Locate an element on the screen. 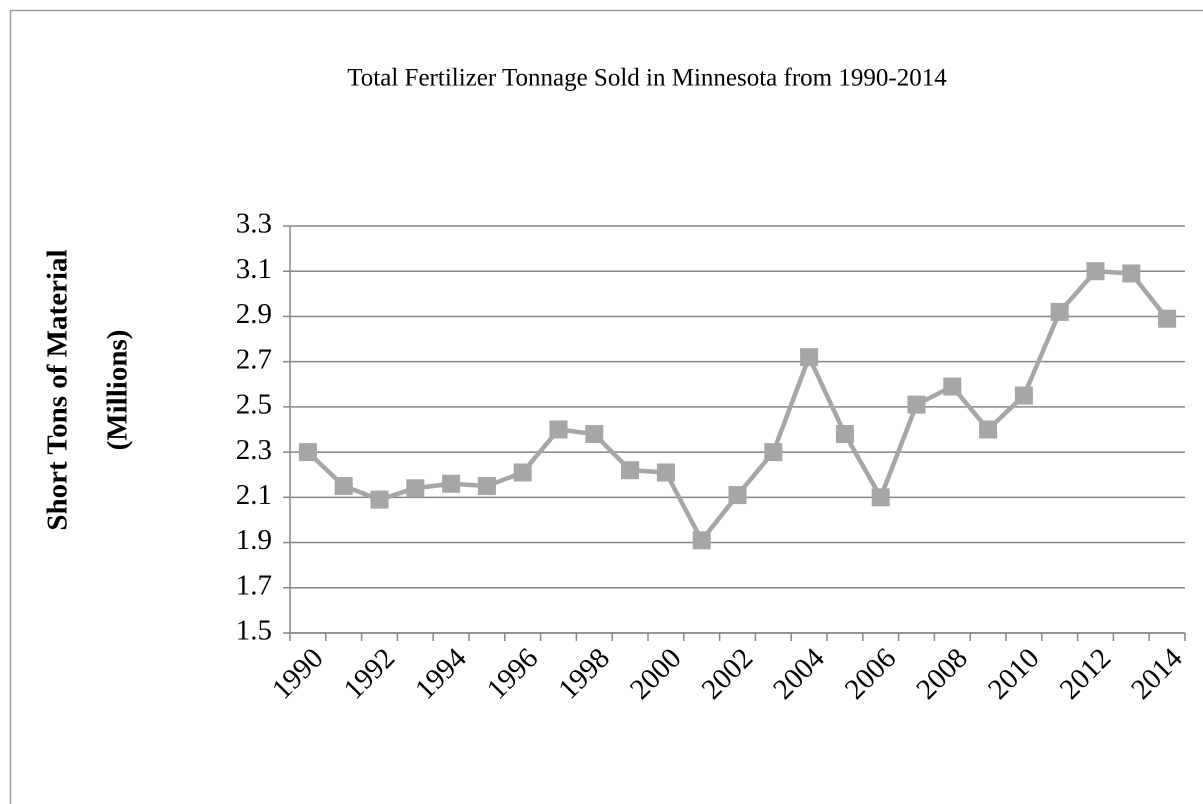 The image size is (1203, 804). y-tick-label: 3.1 is located at coordinates (254, 269).